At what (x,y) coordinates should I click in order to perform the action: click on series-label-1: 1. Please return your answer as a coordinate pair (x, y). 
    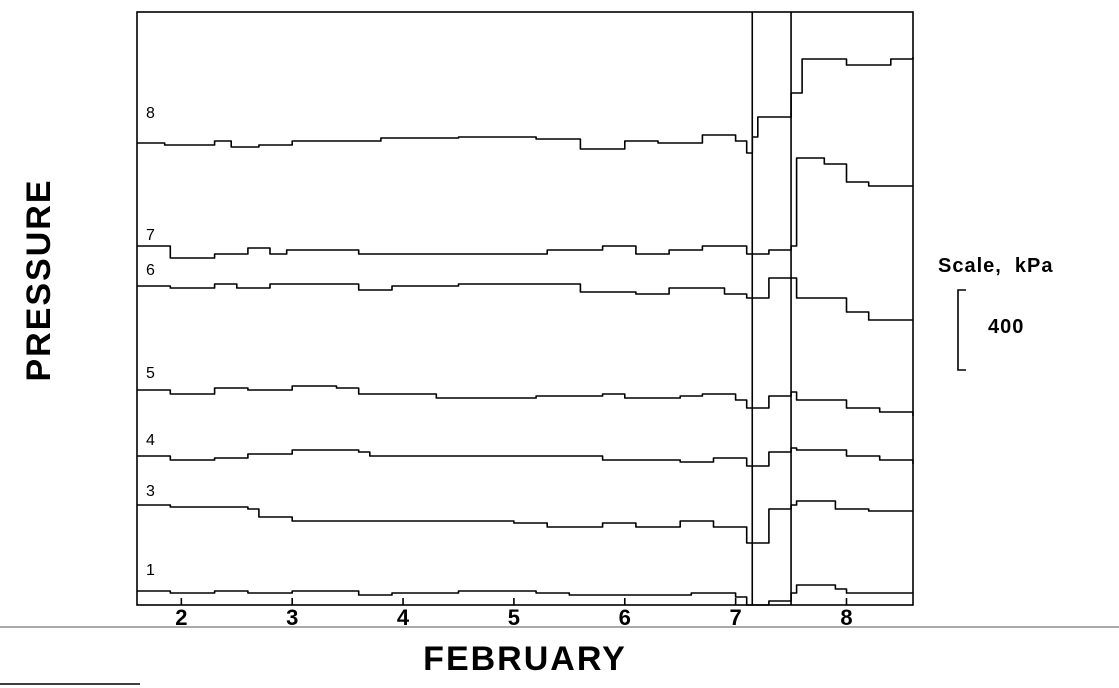
    Looking at the image, I should click on (150, 570).